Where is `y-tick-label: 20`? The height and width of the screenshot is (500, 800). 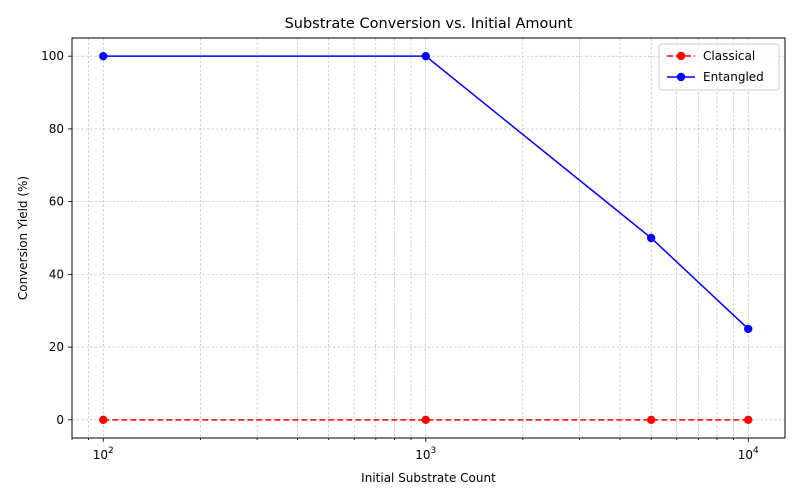
y-tick-label: 20 is located at coordinates (56, 347).